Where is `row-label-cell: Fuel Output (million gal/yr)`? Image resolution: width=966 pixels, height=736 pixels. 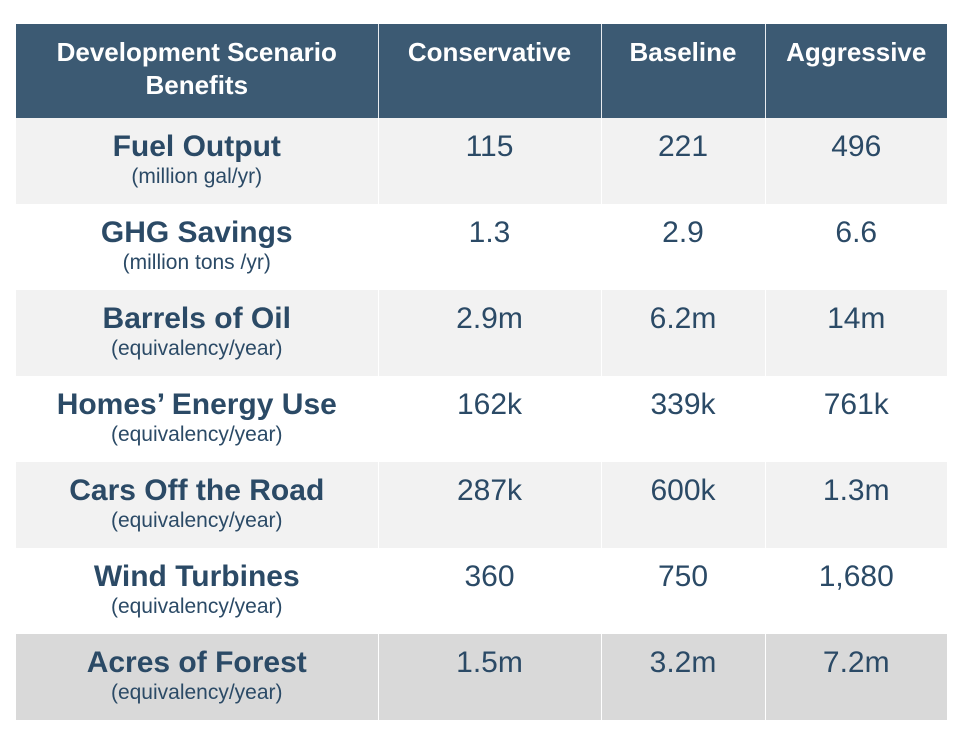
row-label-cell: Fuel Output (million gal/yr) is located at coordinates (197, 161).